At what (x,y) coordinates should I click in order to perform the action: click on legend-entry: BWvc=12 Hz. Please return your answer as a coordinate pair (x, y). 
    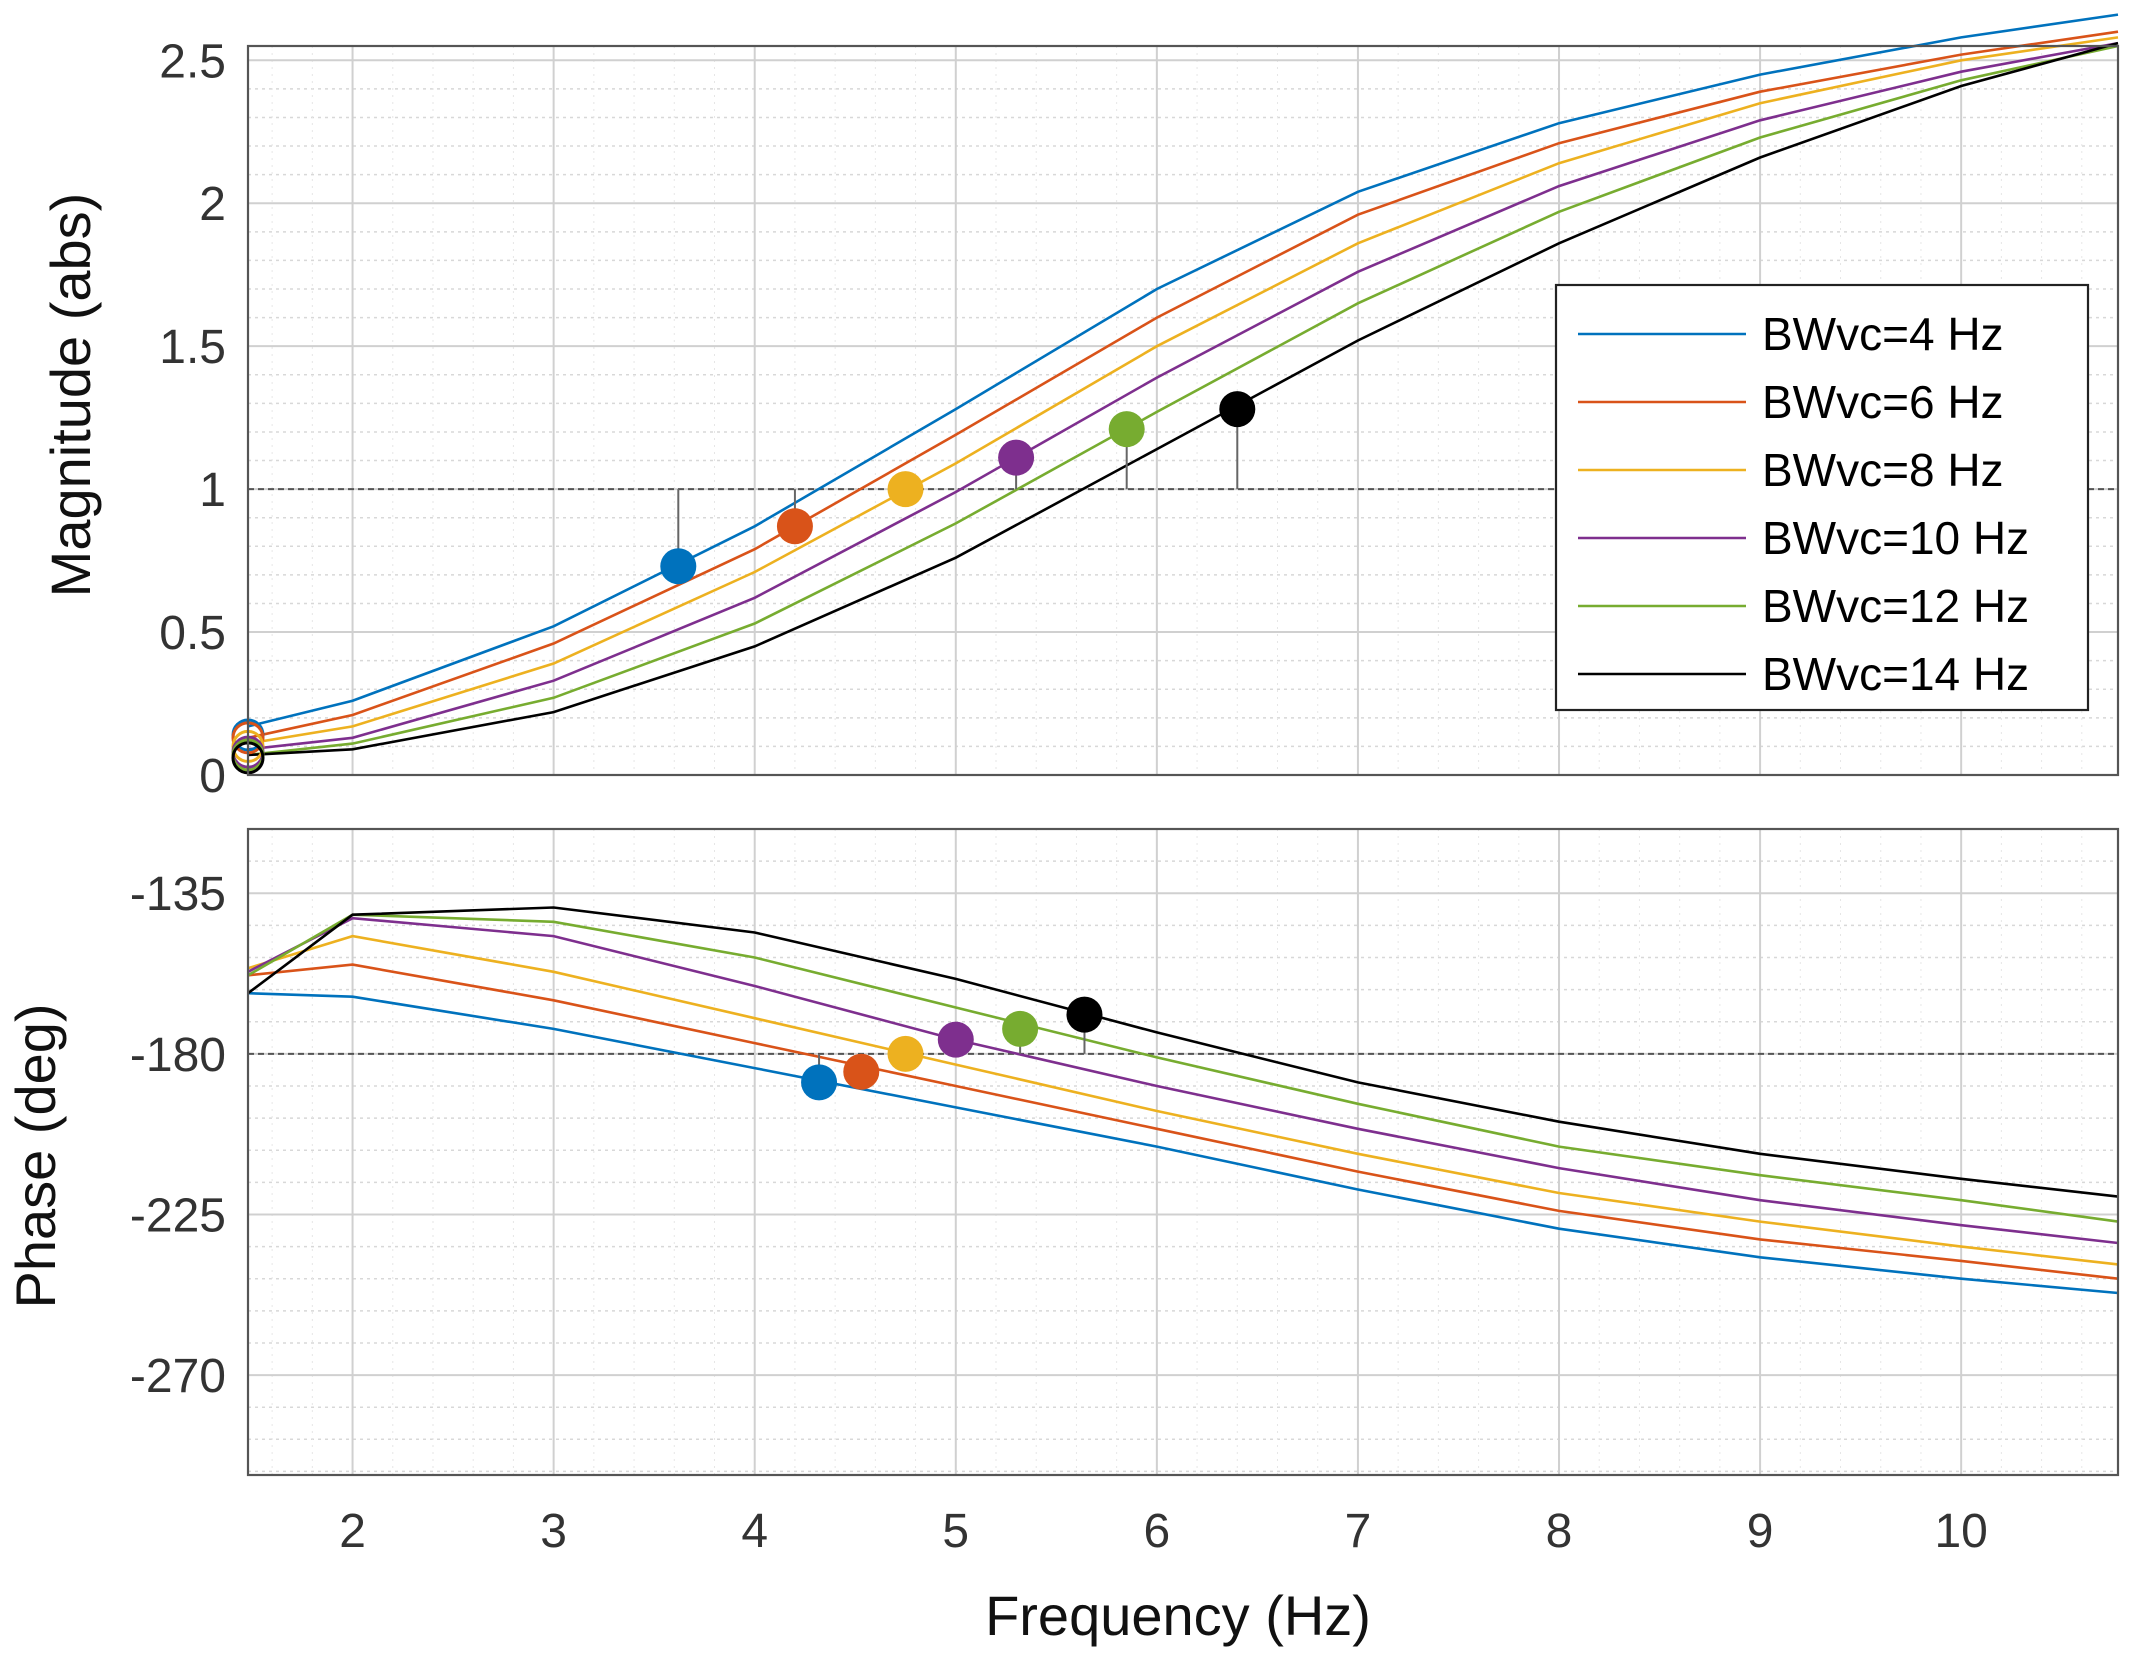
    Looking at the image, I should click on (1895, 606).